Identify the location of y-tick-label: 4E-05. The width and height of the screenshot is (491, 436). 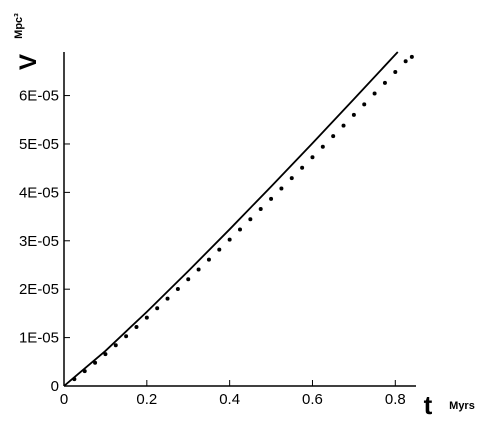
(39, 192).